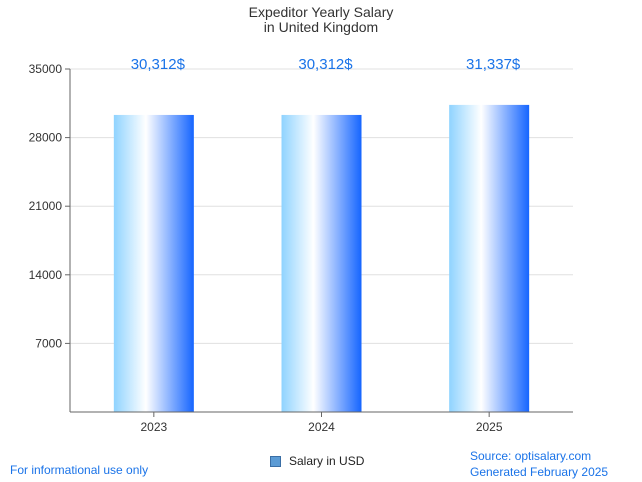 The height and width of the screenshot is (482, 642). What do you see at coordinates (321, 27) in the screenshot?
I see `chart-title-line-2: in United Kingdom` at bounding box center [321, 27].